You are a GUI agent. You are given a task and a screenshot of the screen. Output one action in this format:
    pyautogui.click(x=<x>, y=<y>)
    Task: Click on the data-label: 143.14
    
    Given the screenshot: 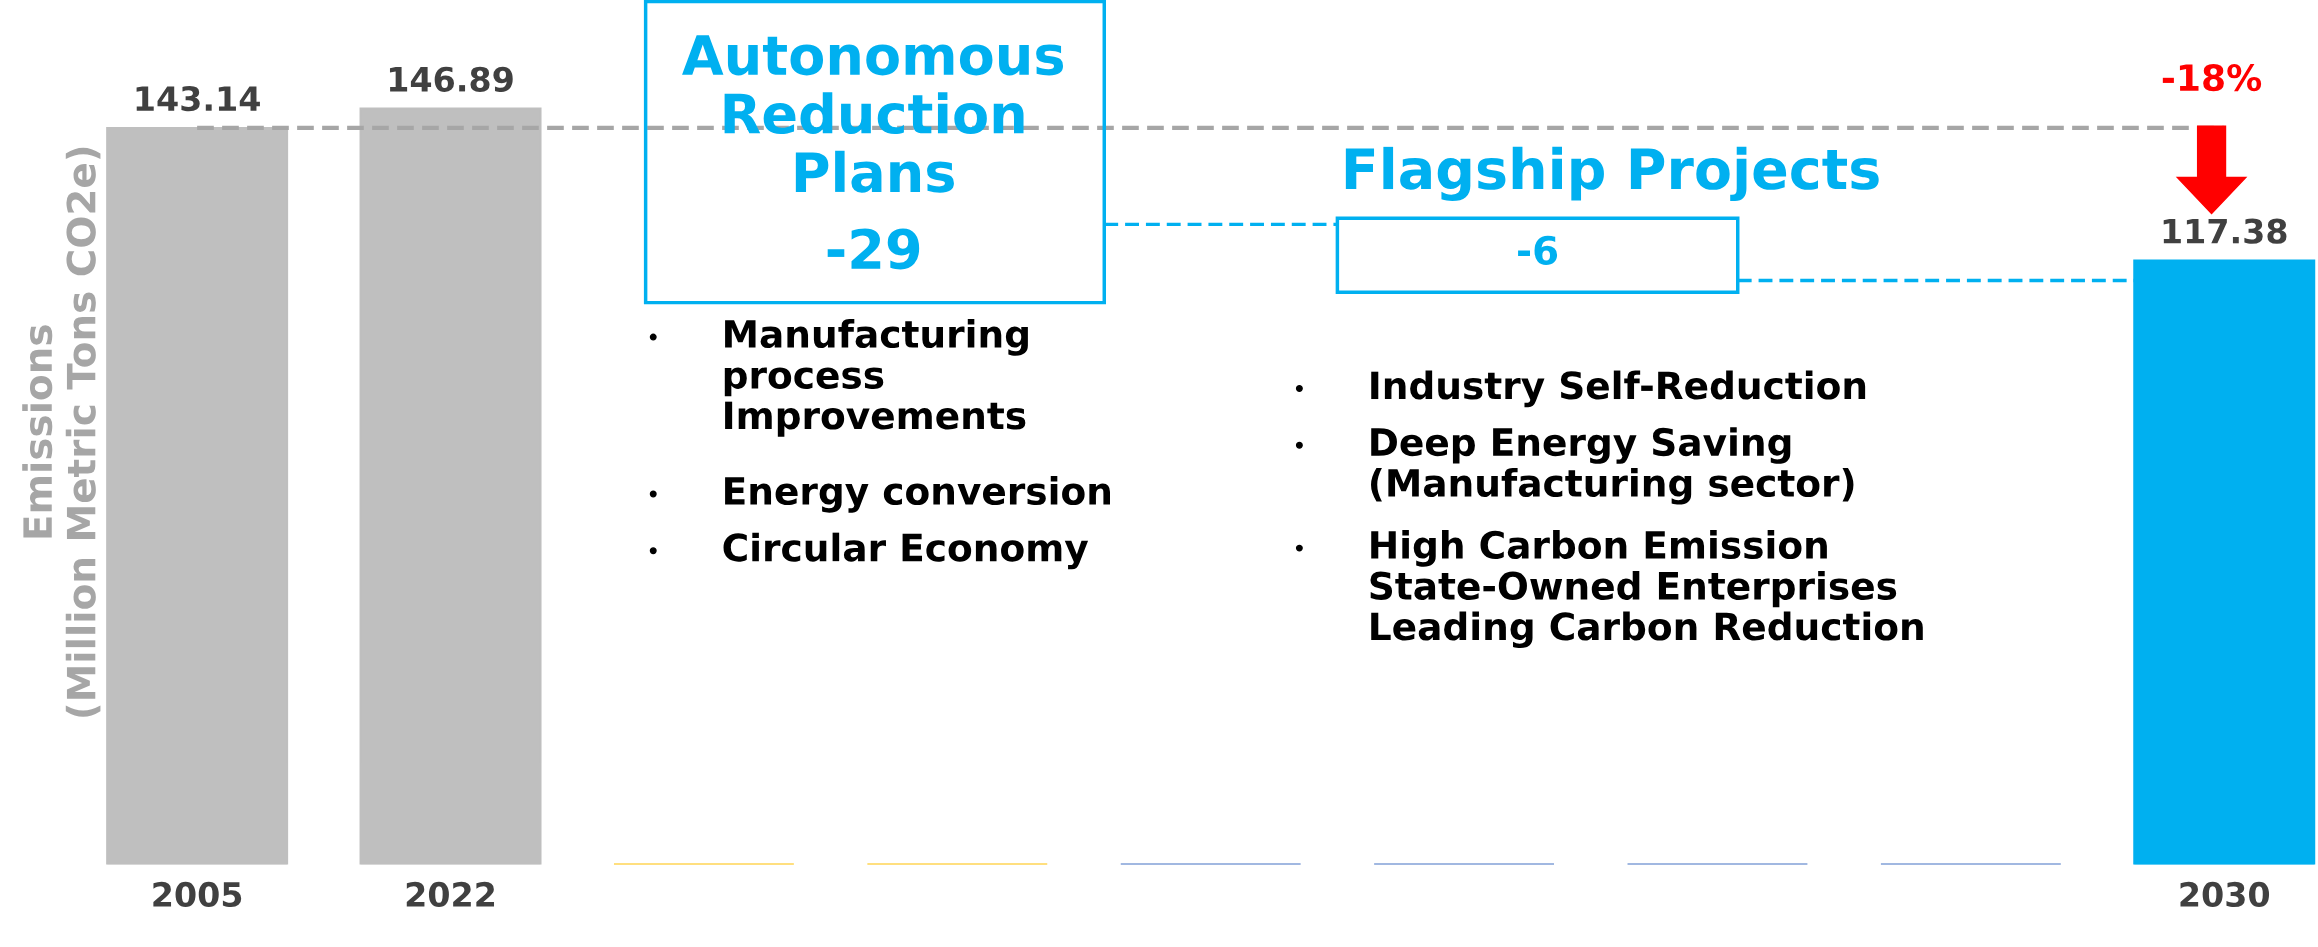 What is the action you would take?
    pyautogui.click(x=198, y=98)
    